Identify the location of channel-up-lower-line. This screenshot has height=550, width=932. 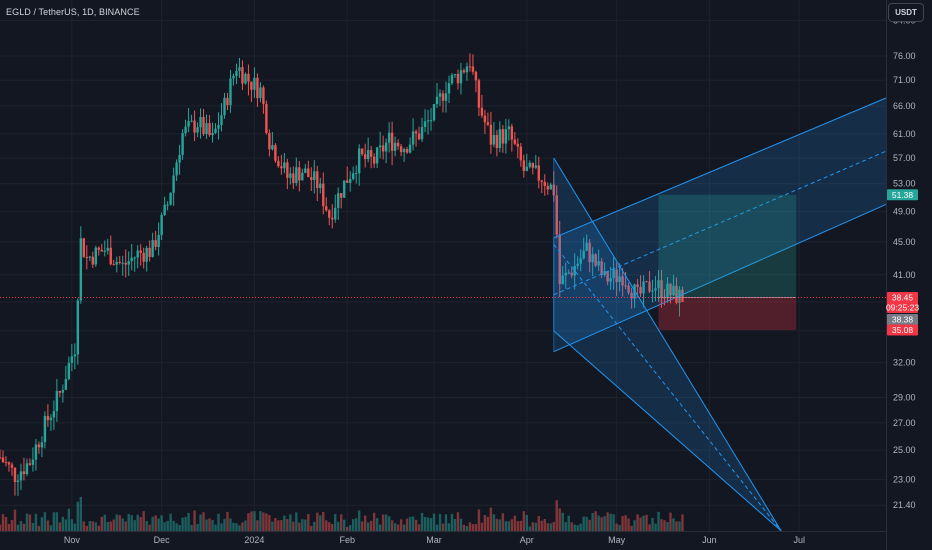
(720, 278).